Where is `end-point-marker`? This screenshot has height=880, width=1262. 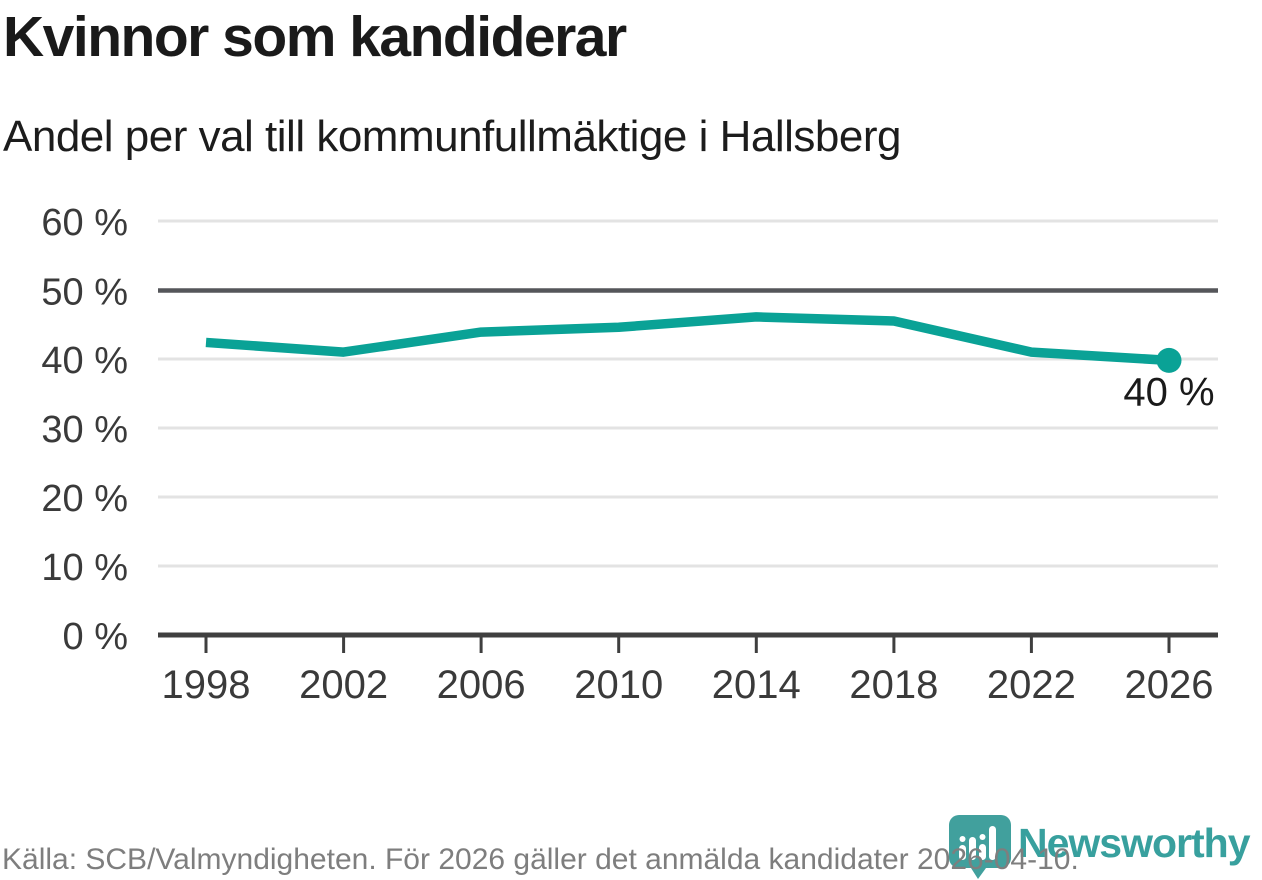
end-point-marker is located at coordinates (1169, 360).